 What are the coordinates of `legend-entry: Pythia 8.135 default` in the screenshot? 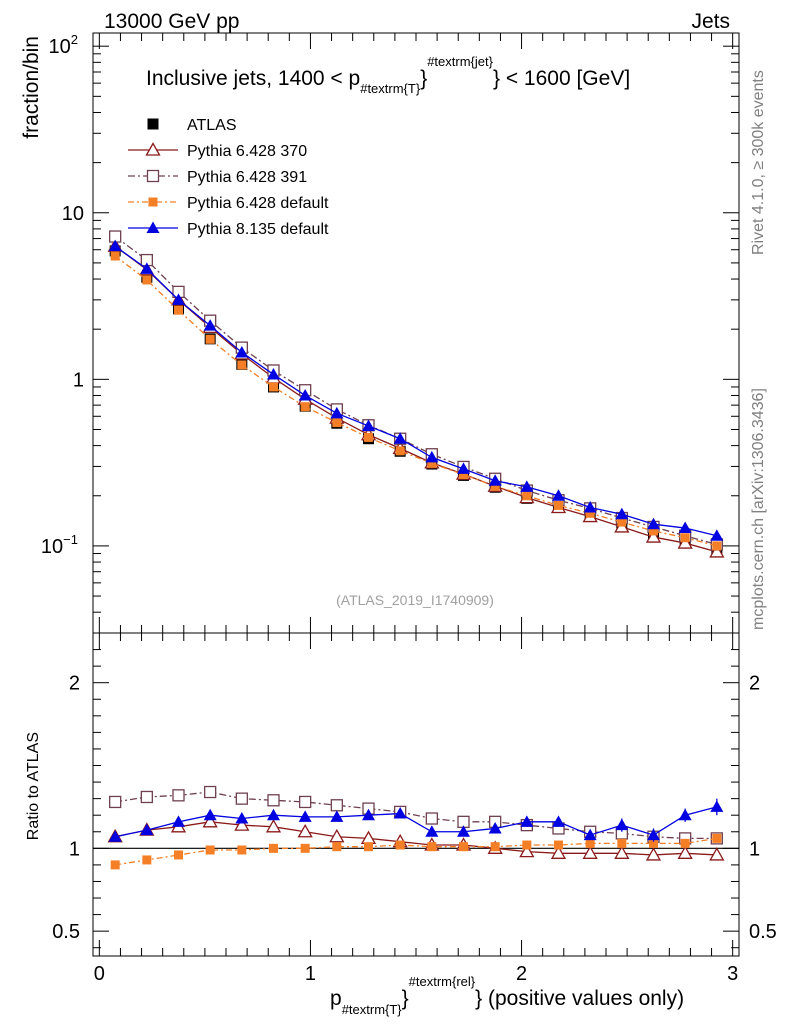 It's located at (228, 229).